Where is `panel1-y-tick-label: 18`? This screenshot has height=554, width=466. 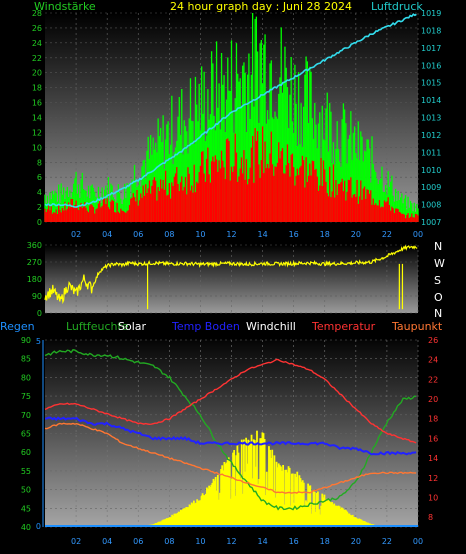
panel1-y-tick-label: 18 is located at coordinates (37, 88).